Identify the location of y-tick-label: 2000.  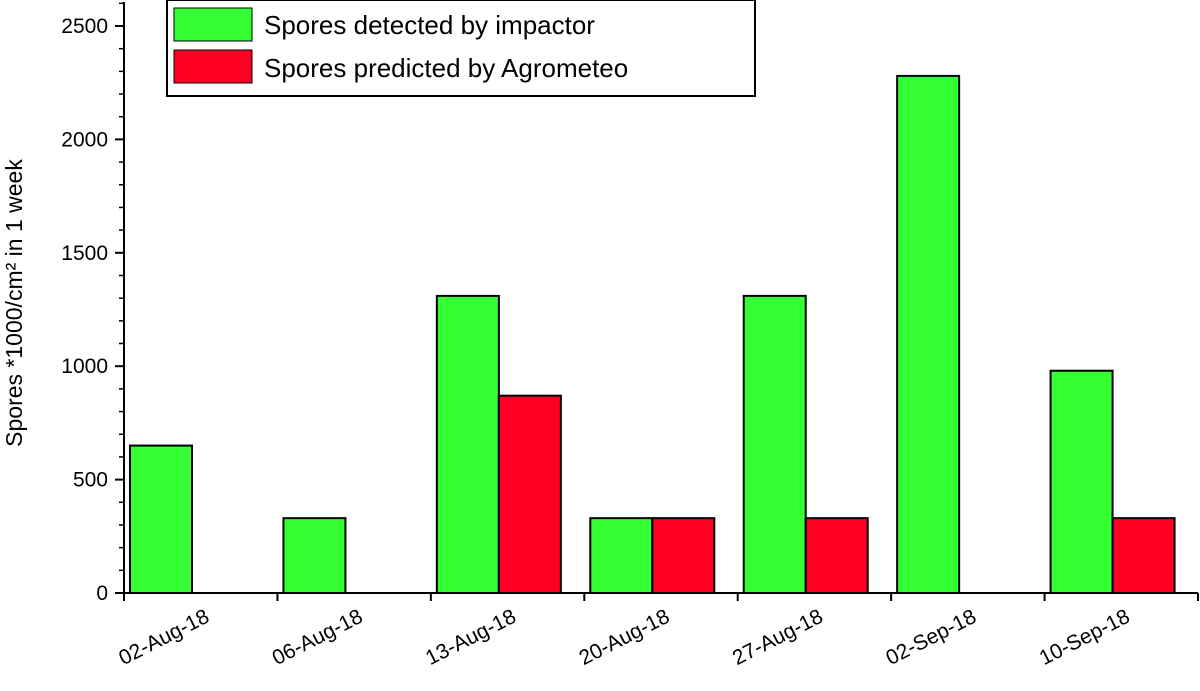
(84, 139).